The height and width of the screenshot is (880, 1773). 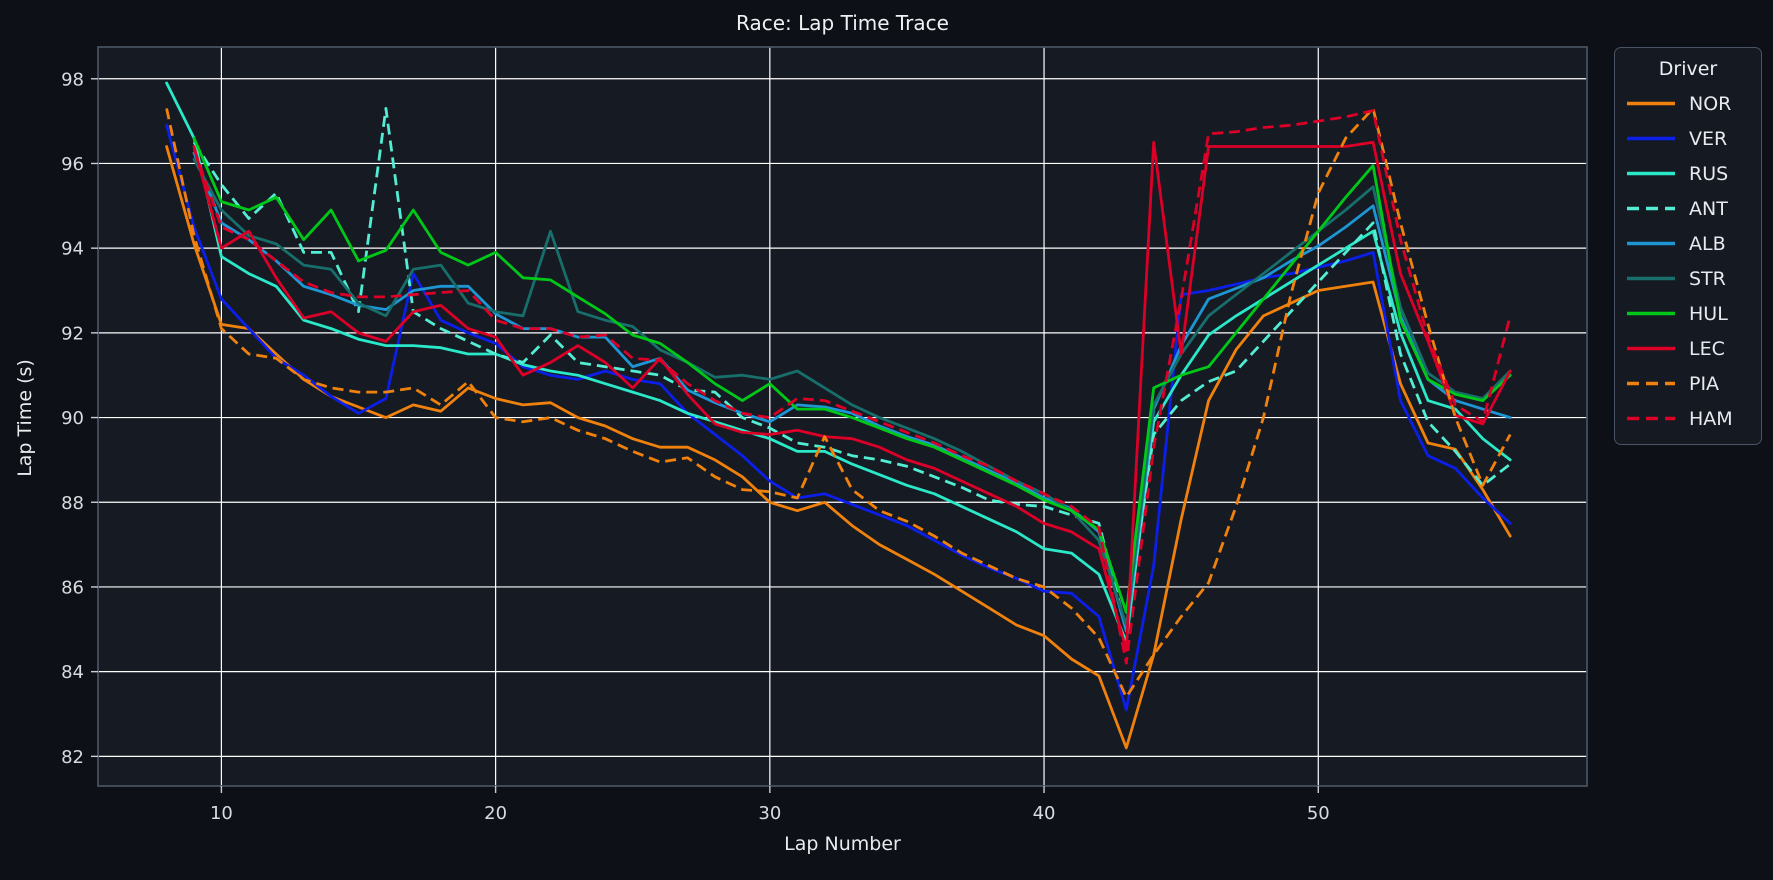 What do you see at coordinates (221, 813) in the screenshot?
I see `x-tick-label-10: 10` at bounding box center [221, 813].